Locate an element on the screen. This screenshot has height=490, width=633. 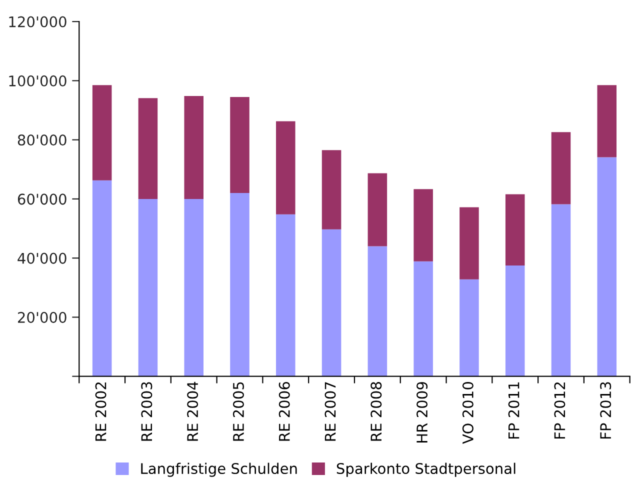
x-tick-label: RE 2004 is located at coordinates (192, 411).